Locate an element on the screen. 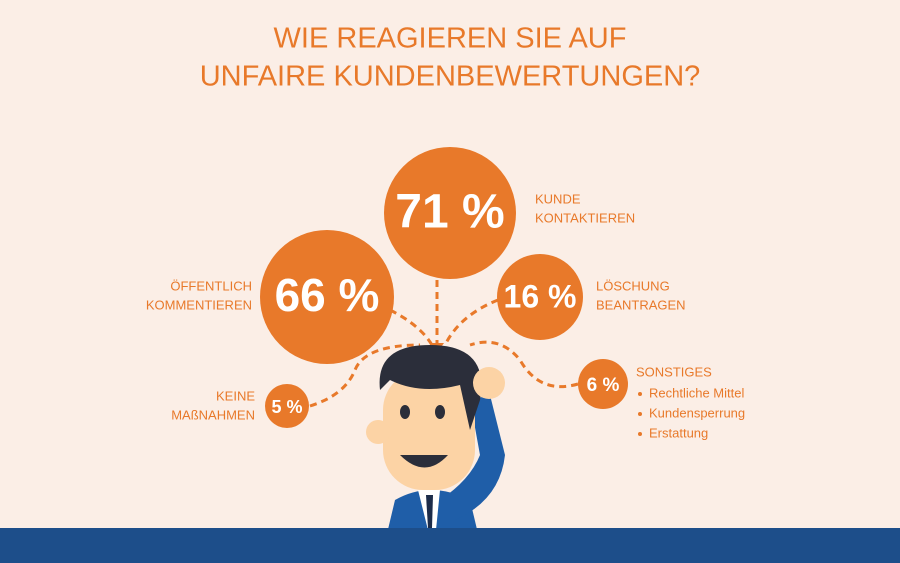 This screenshot has height=563, width=900. bullet-text: Rechtliche Mittel is located at coordinates (696, 392).